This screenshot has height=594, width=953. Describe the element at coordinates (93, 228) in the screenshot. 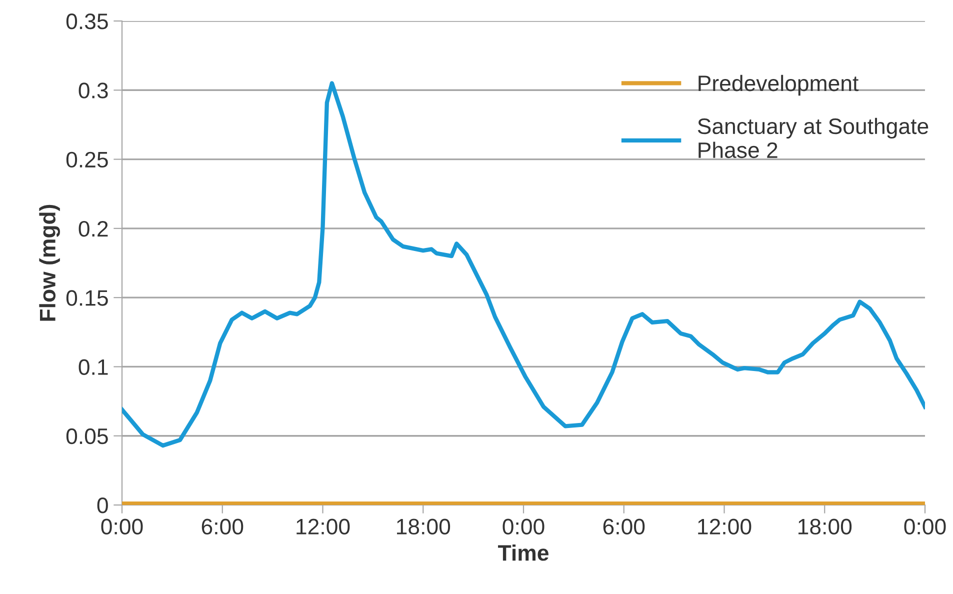

I see `y-tick-label: 0.2` at that location.